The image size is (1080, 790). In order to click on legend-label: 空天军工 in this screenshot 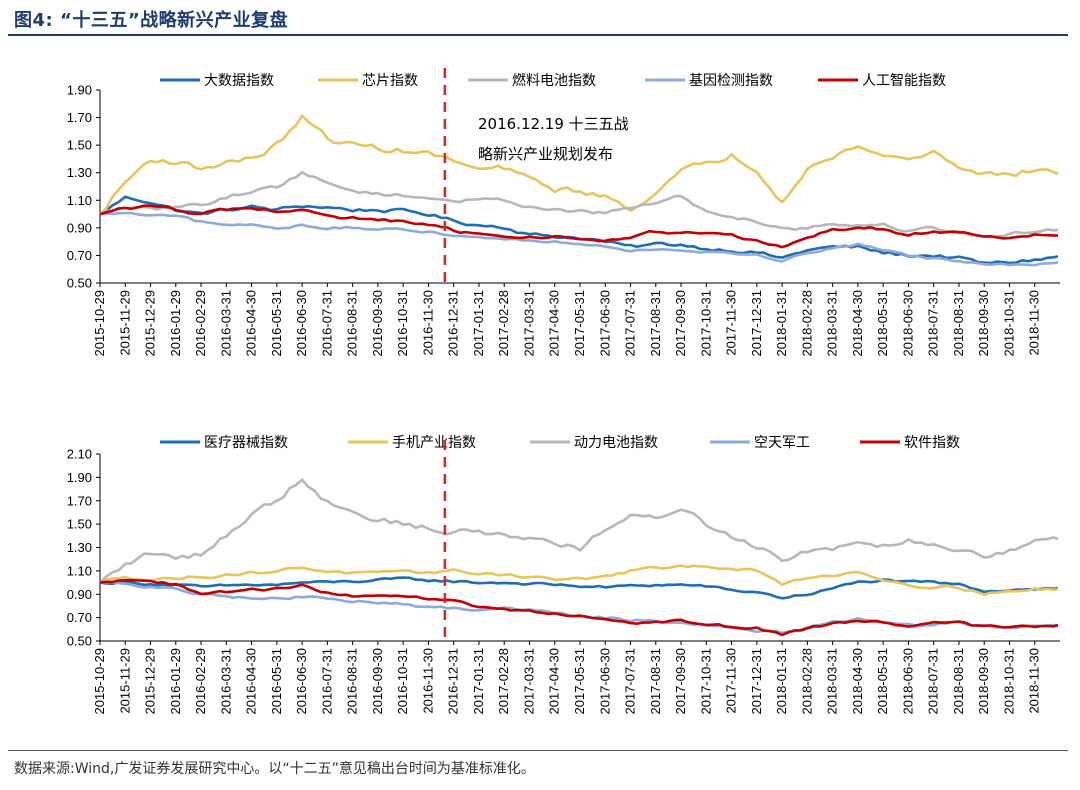, I will do `click(782, 443)`.